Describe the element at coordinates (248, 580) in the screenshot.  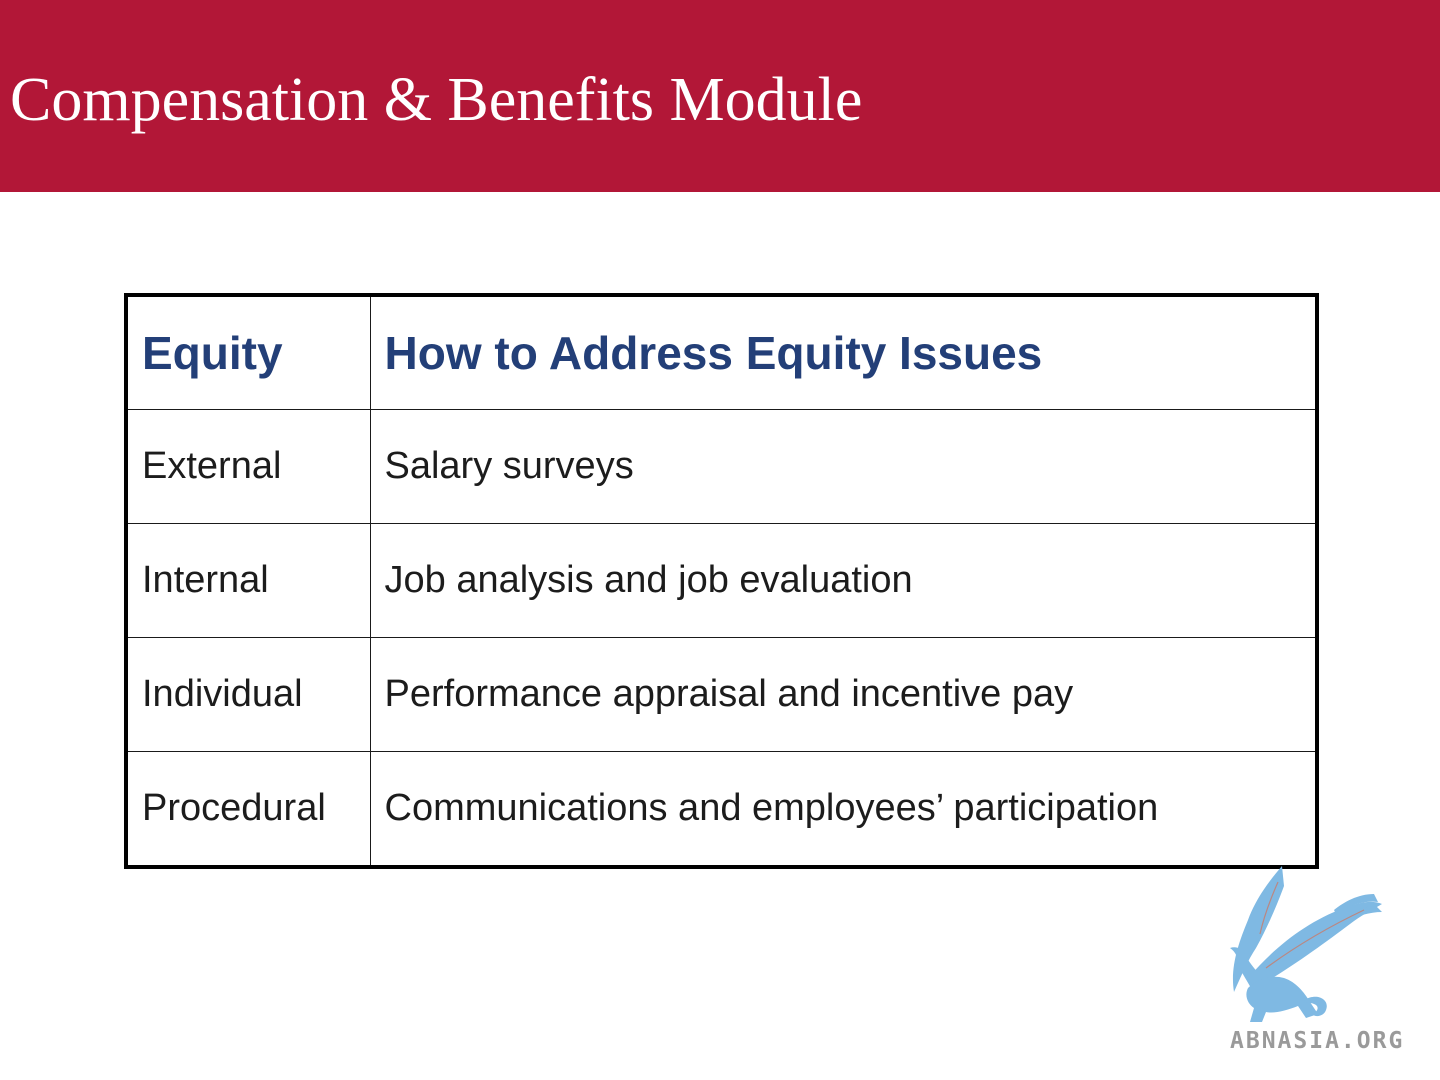
I see `equity-type-cell: Internal` at that location.